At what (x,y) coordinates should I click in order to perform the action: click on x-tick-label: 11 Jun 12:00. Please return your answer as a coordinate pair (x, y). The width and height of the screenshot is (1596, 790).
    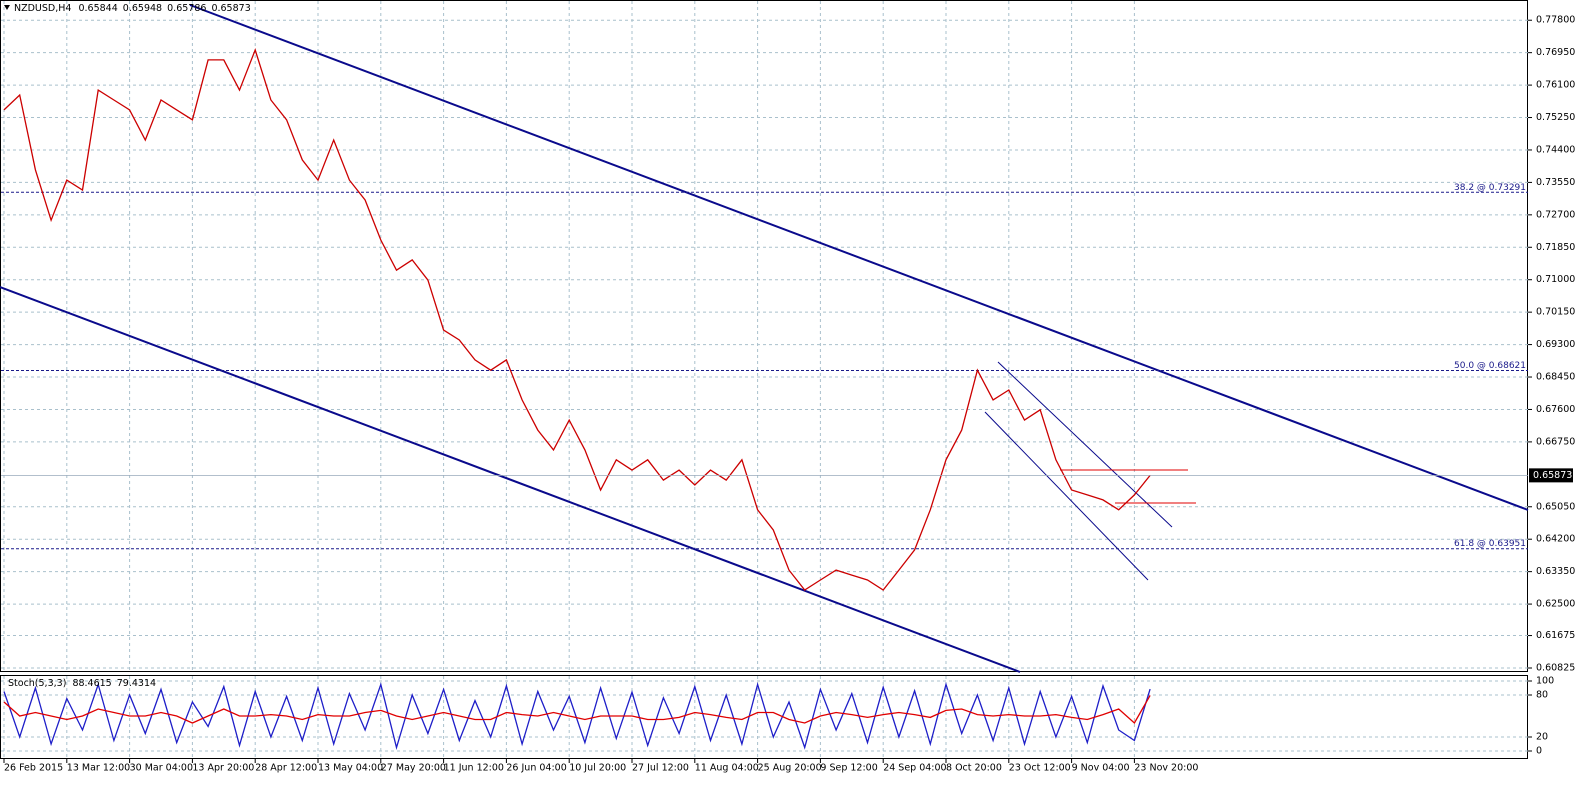
    Looking at the image, I should click on (474, 768).